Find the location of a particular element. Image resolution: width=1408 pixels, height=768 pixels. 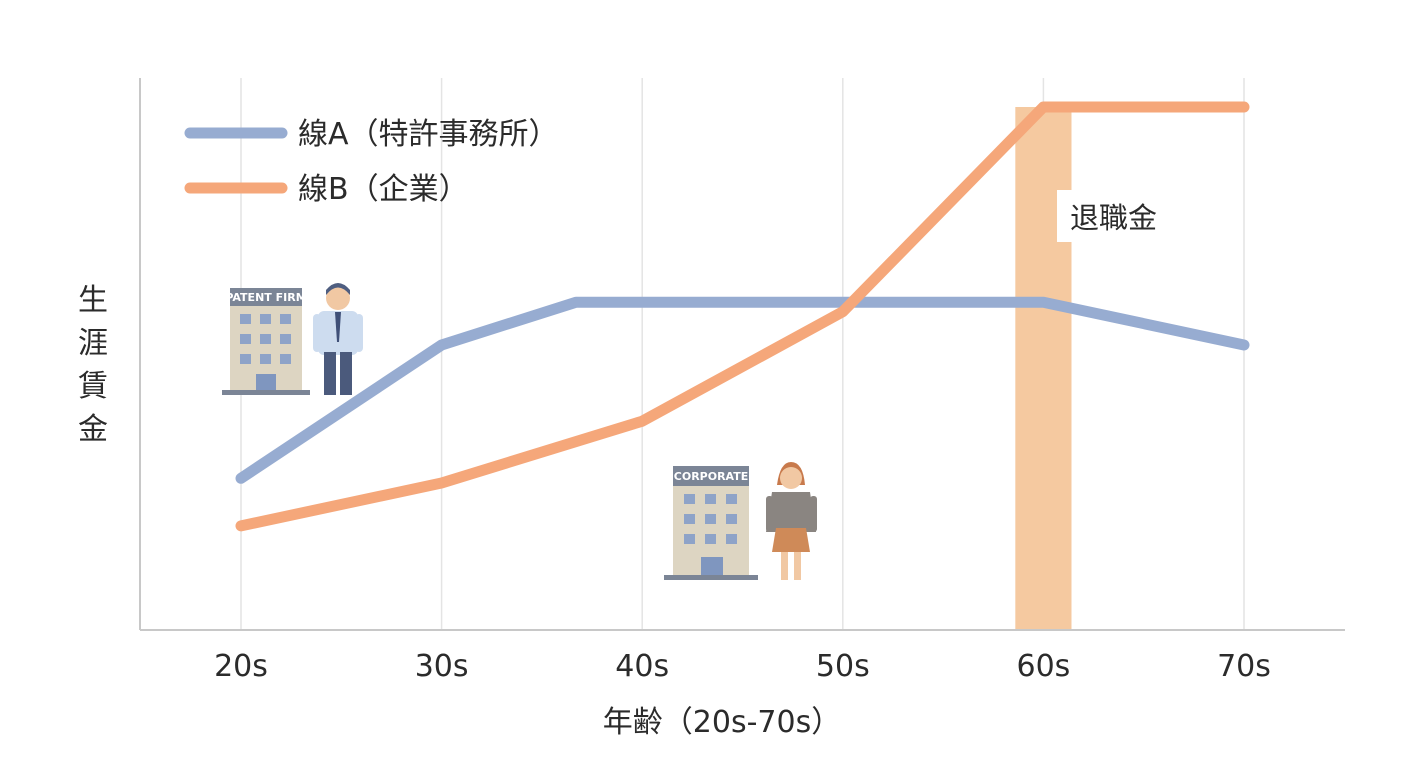

x-tick-30s: 30s is located at coordinates (442, 666).